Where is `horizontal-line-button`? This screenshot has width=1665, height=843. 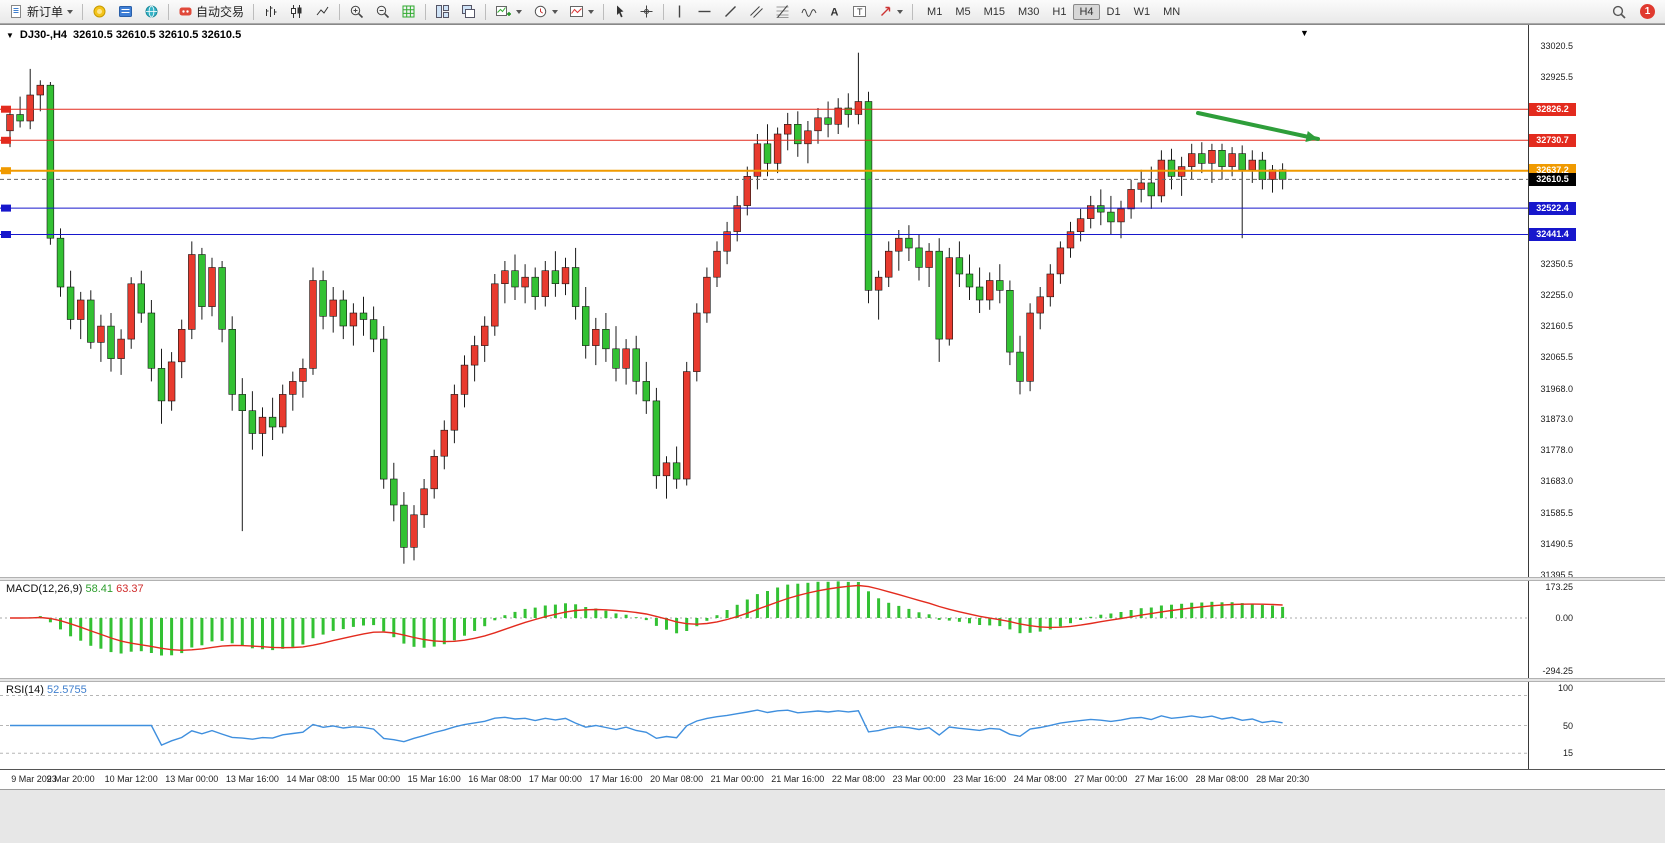 horizontal-line-button is located at coordinates (704, 12).